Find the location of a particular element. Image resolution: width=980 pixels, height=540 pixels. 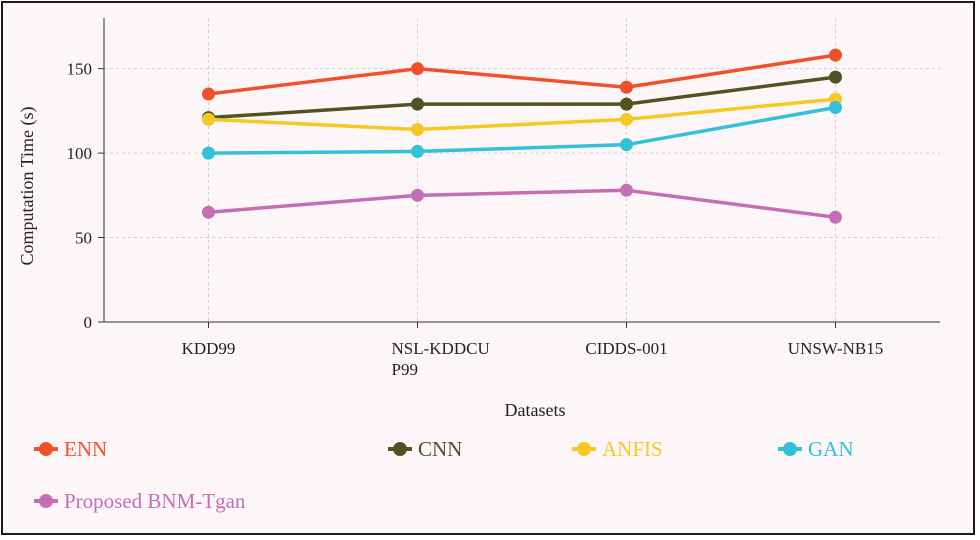

series-line-gan is located at coordinates (522, 130).